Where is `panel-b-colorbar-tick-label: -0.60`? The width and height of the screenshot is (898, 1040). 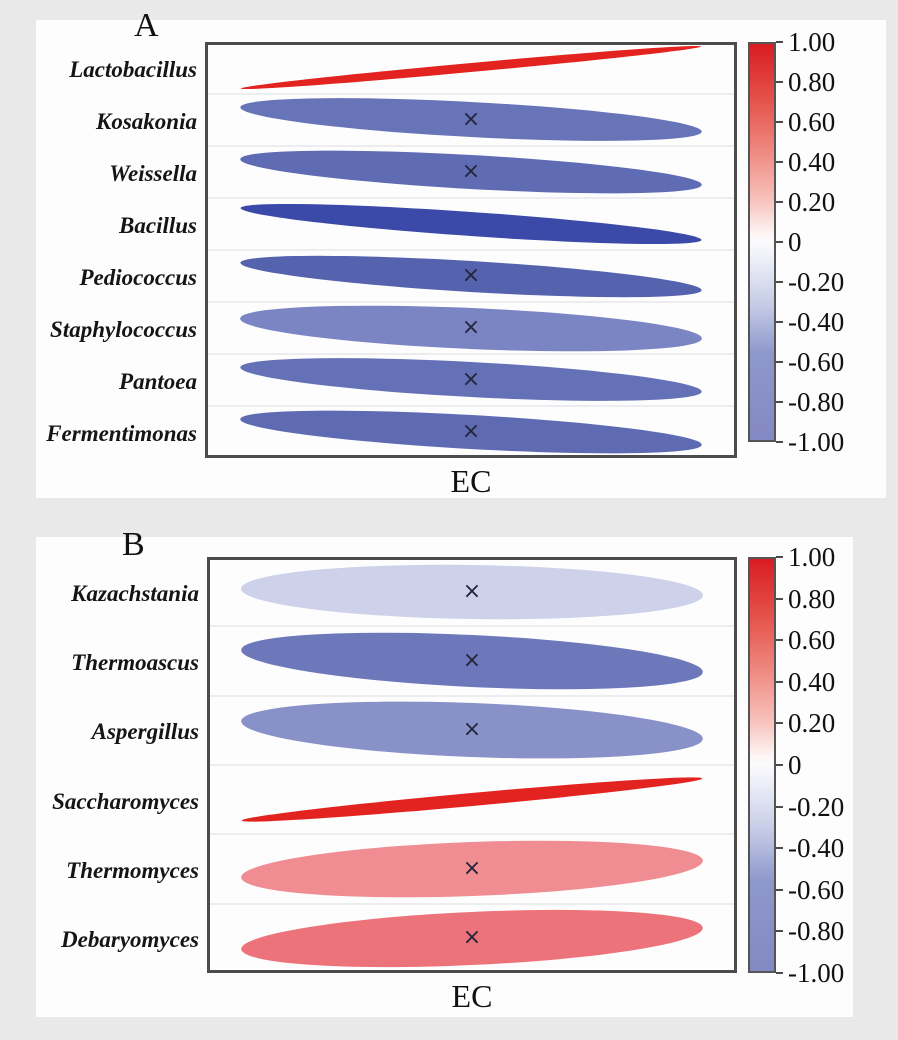 panel-b-colorbar-tick-label: -0.60 is located at coordinates (816, 889).